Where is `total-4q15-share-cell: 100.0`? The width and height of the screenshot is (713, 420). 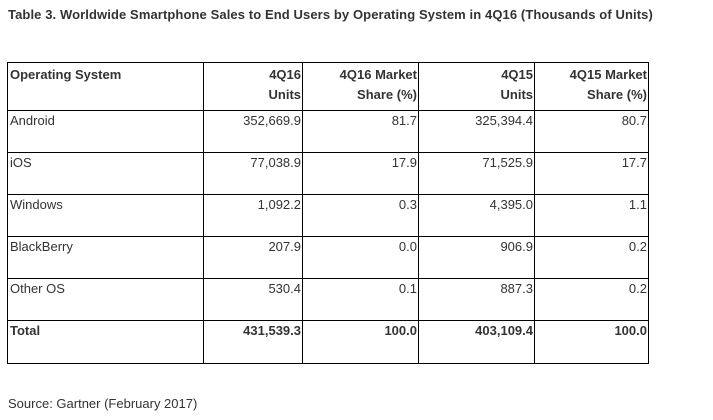
total-4q15-share-cell: 100.0 is located at coordinates (591, 342).